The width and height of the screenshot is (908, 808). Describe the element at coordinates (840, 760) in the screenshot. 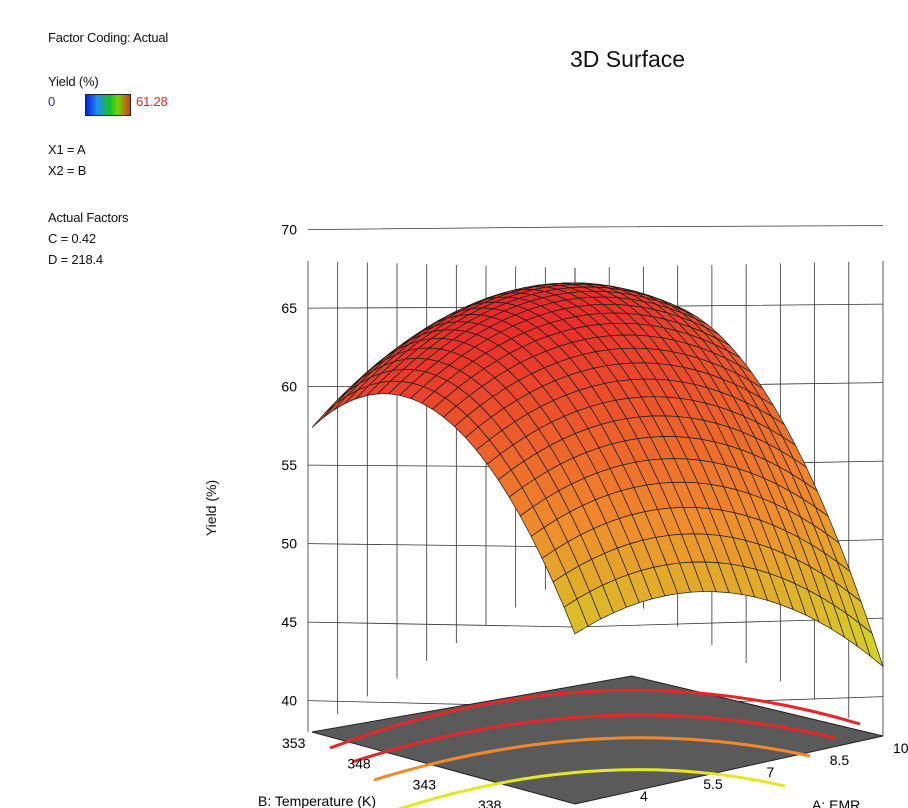

I see `x-tick-label: 8.5` at that location.